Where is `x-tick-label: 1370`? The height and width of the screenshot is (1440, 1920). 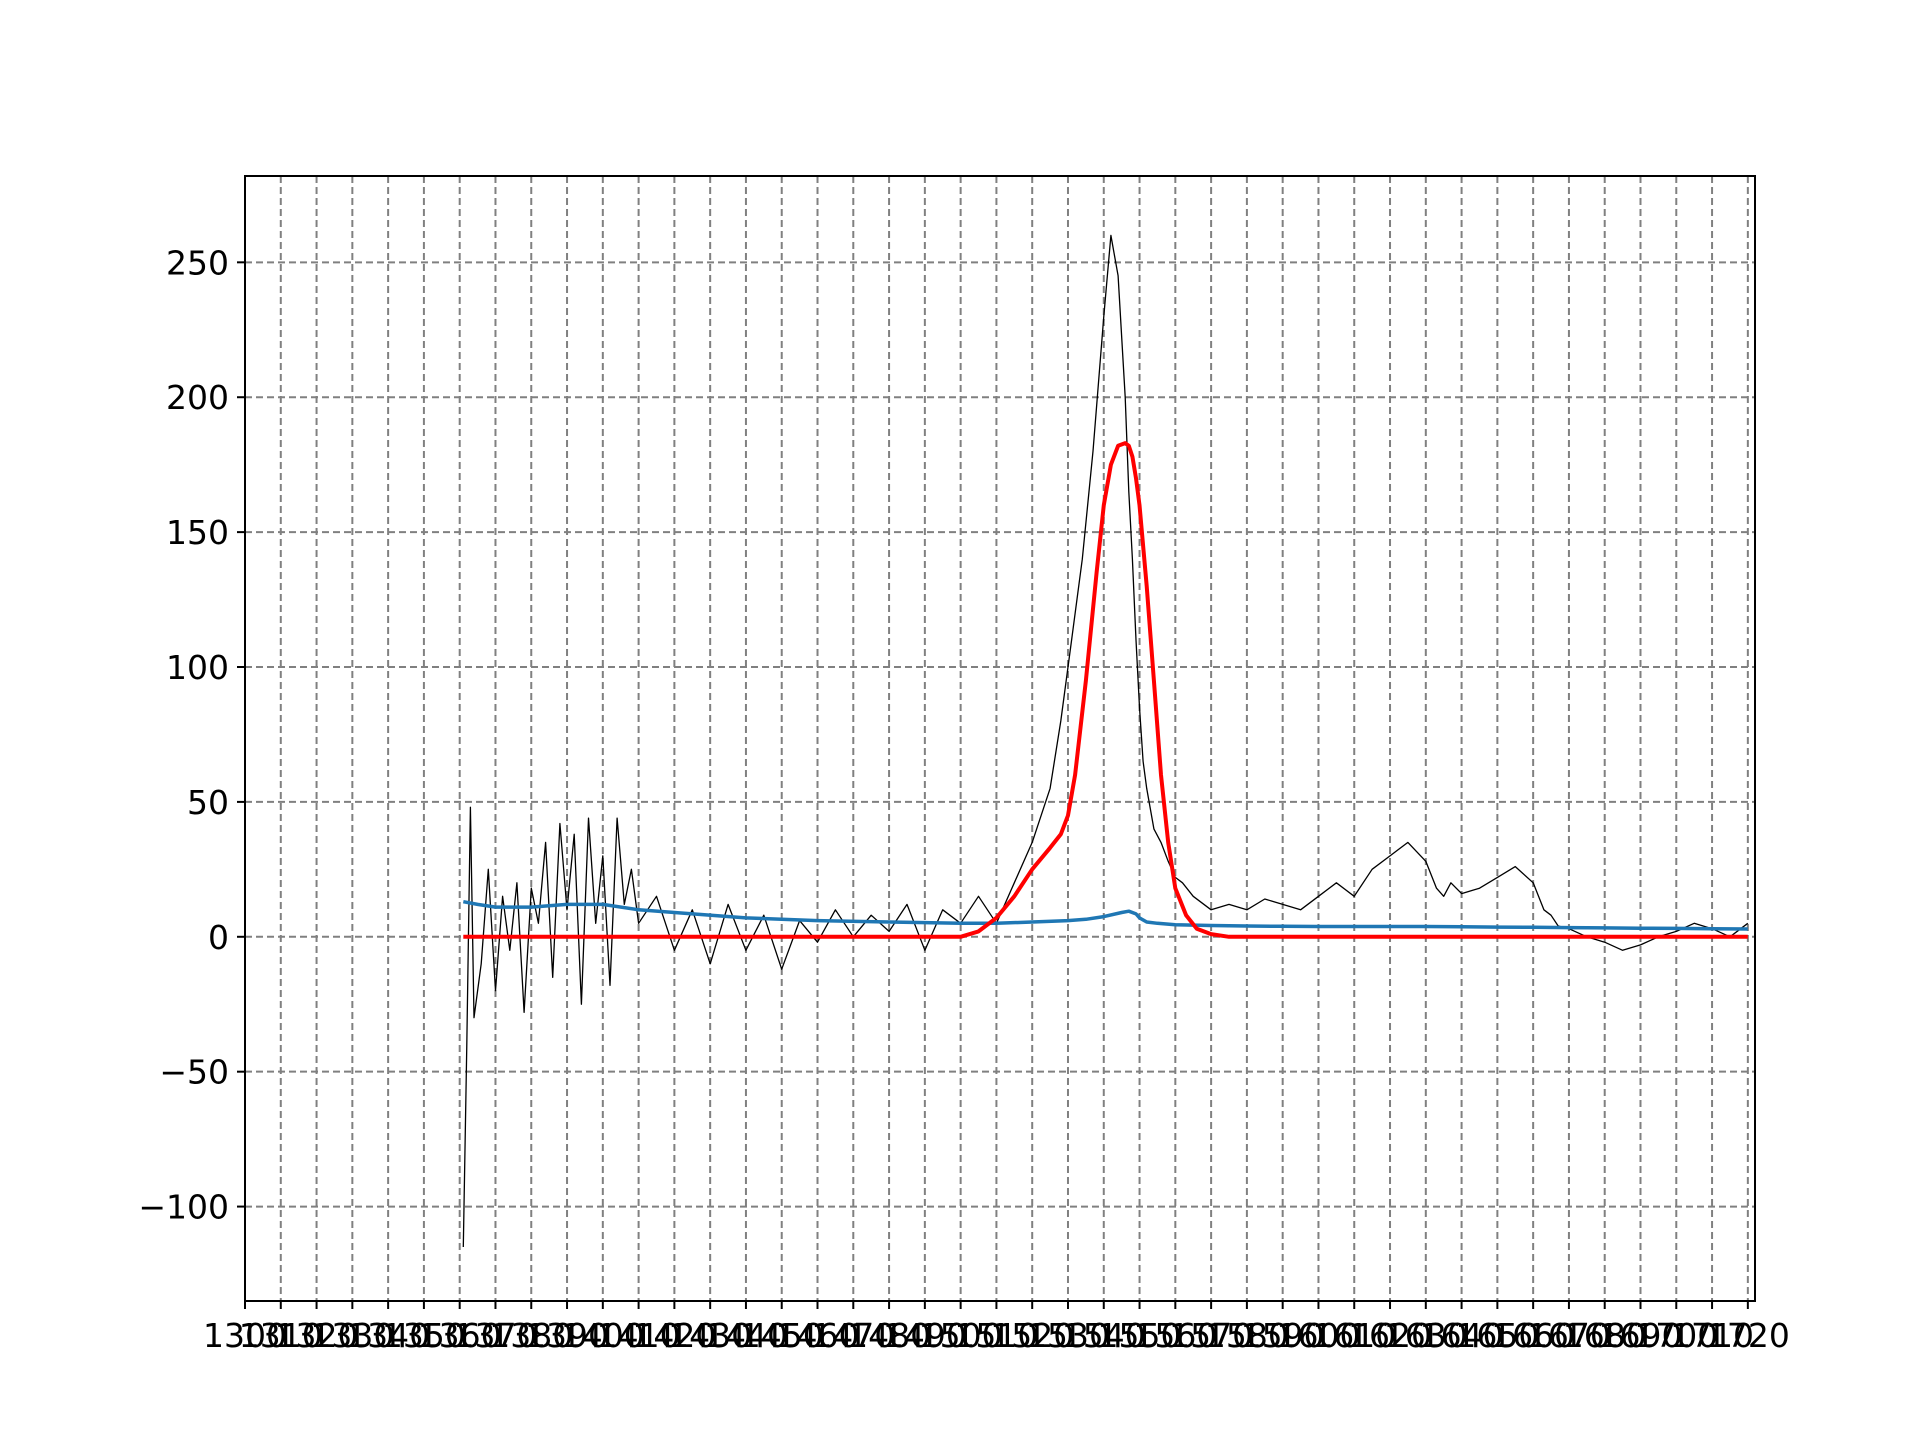
x-tick-label: 1370 is located at coordinates (495, 1335).